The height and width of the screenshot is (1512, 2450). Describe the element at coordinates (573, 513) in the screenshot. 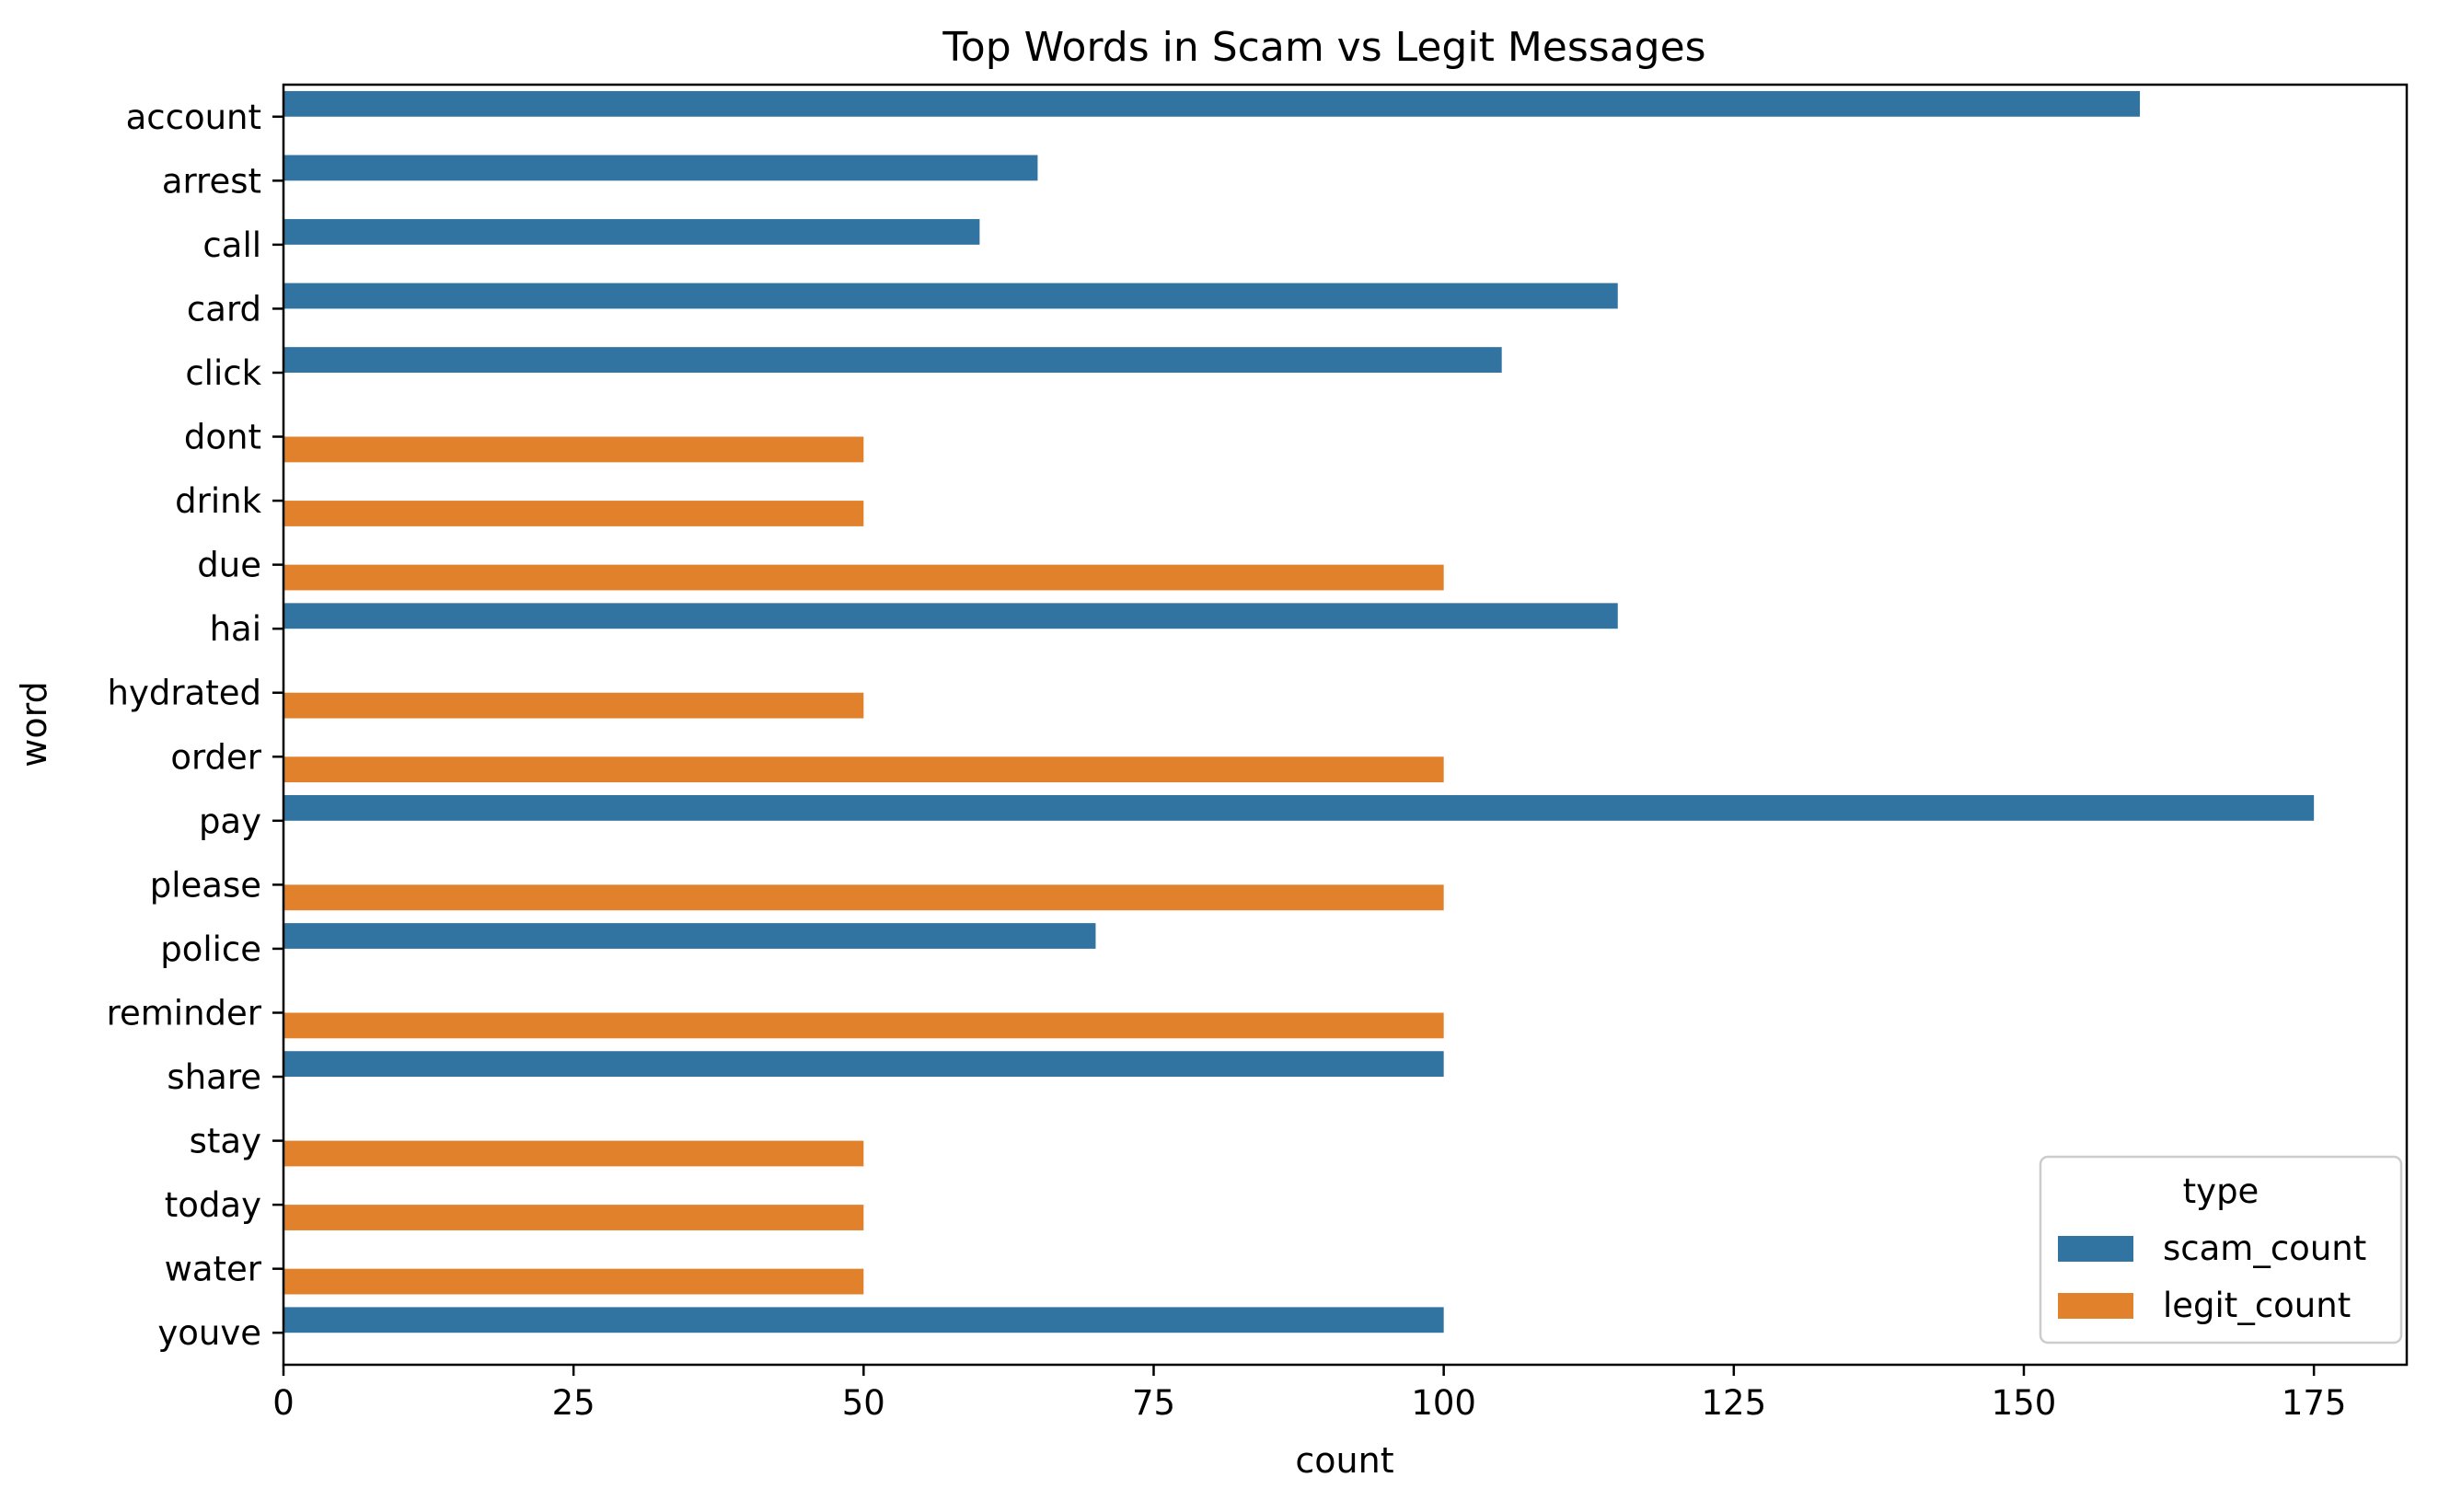

I see `bar-legit-count-drink` at that location.